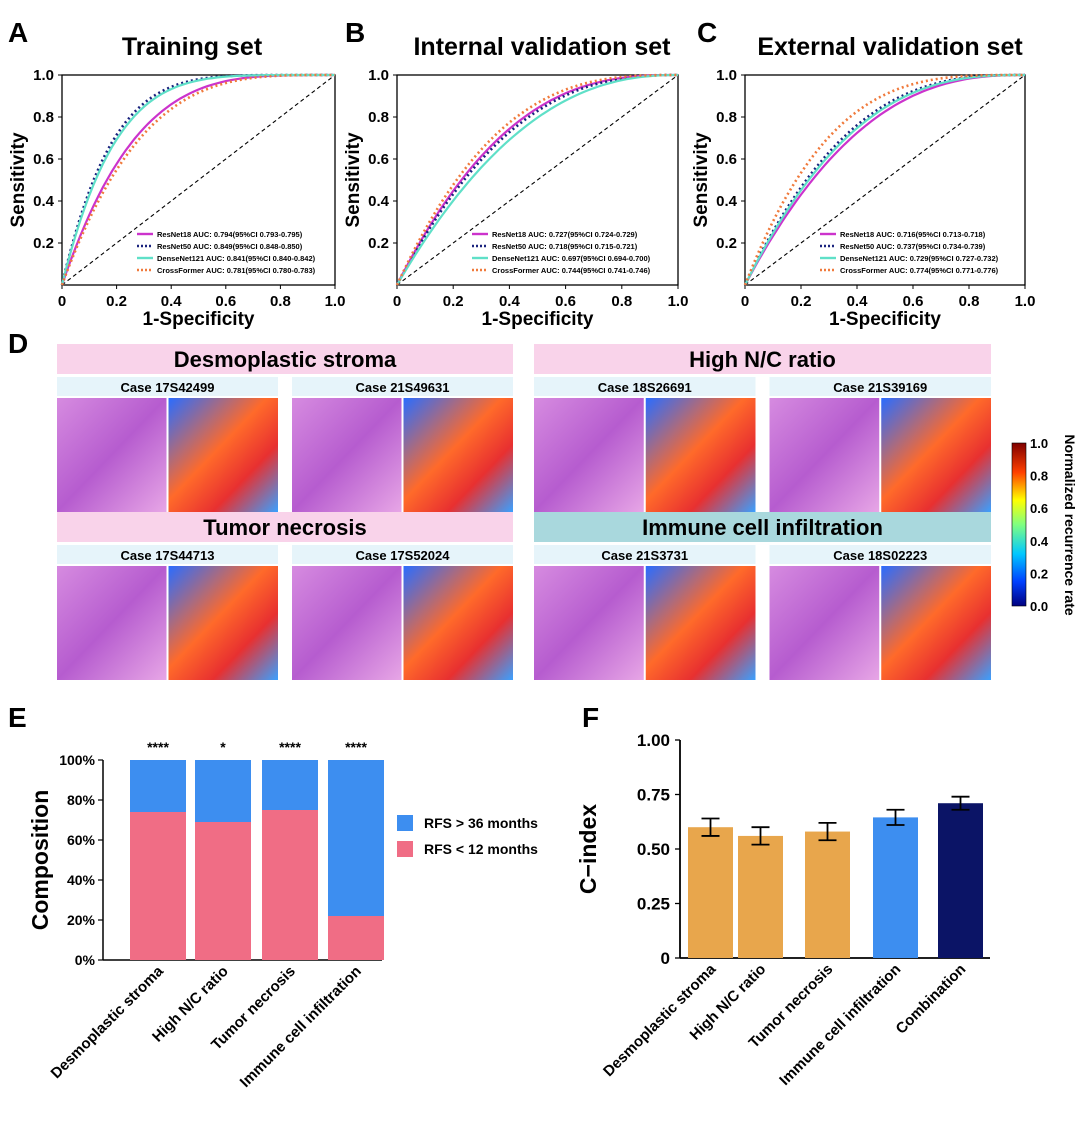  Describe the element at coordinates (1070, 525) in the screenshot. I see `colorbar-label: Normalized recurrence rate` at that location.